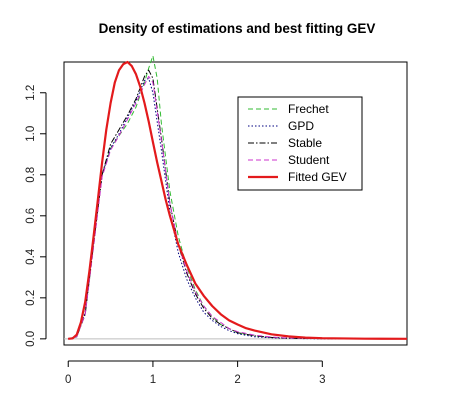 Image resolution: width=457 pixels, height=407 pixels. Describe the element at coordinates (31, 134) in the screenshot. I see `y-tick-label: 1.0` at that location.